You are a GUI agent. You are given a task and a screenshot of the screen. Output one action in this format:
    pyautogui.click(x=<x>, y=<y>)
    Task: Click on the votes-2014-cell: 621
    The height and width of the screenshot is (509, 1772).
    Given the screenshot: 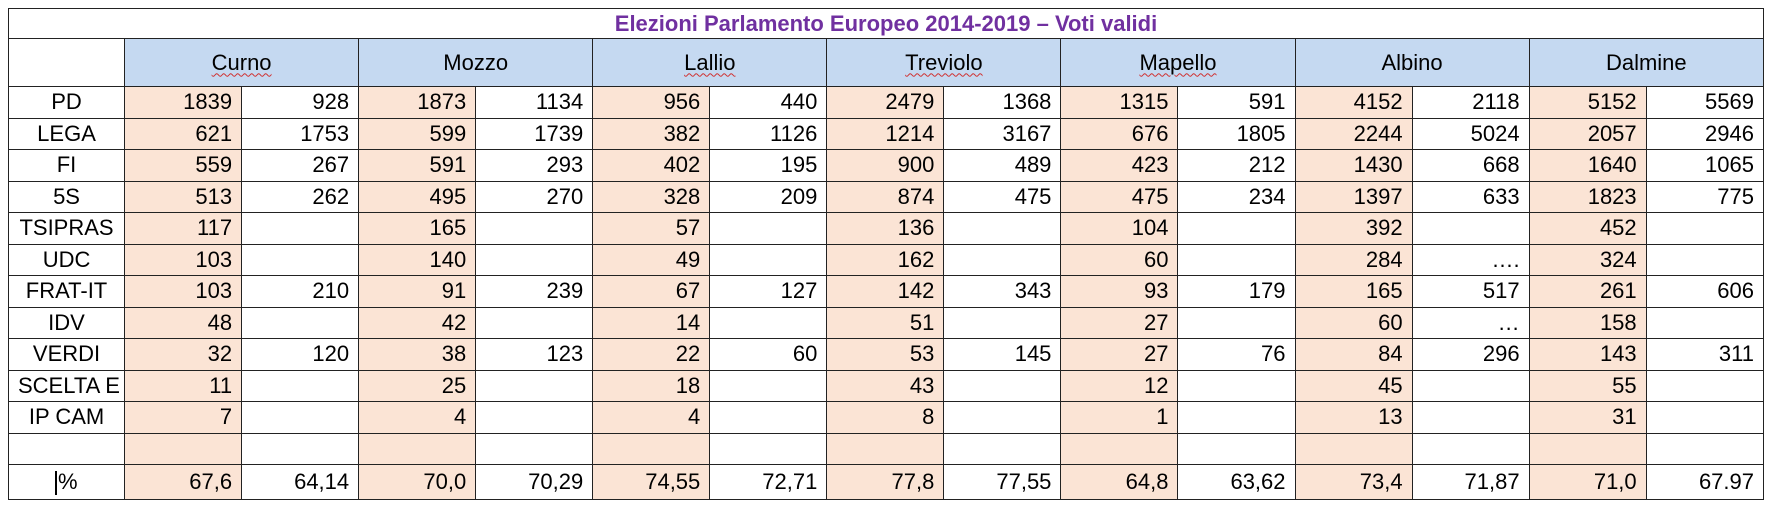 What is the action you would take?
    pyautogui.click(x=183, y=133)
    